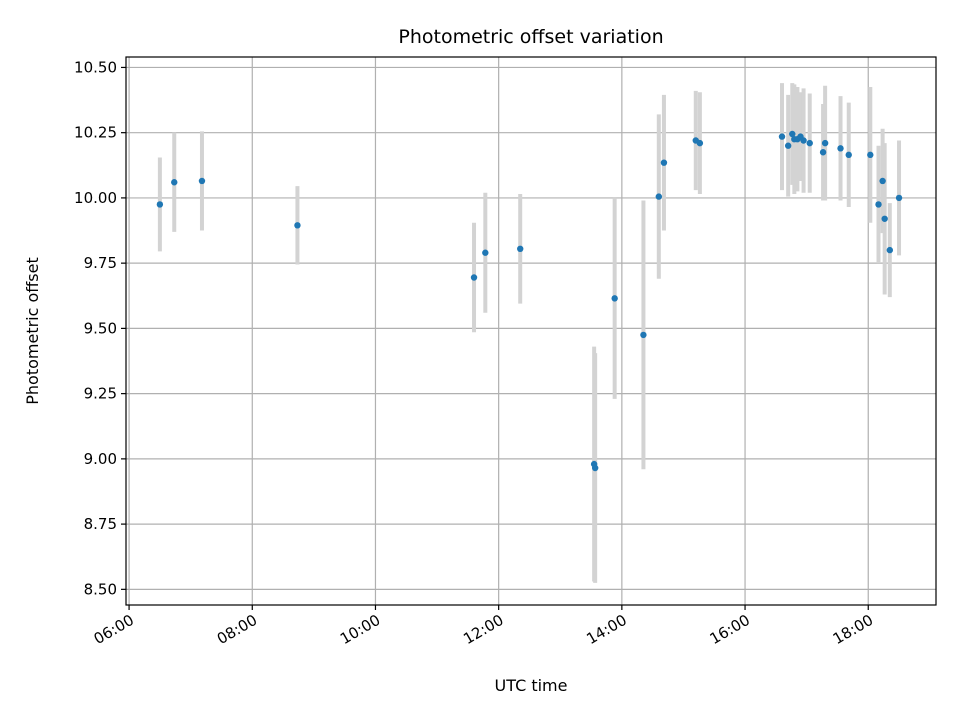 Image resolution: width=960 pixels, height=720 pixels. Describe the element at coordinates (531, 685) in the screenshot. I see `x-axis-label: UTC time` at that location.